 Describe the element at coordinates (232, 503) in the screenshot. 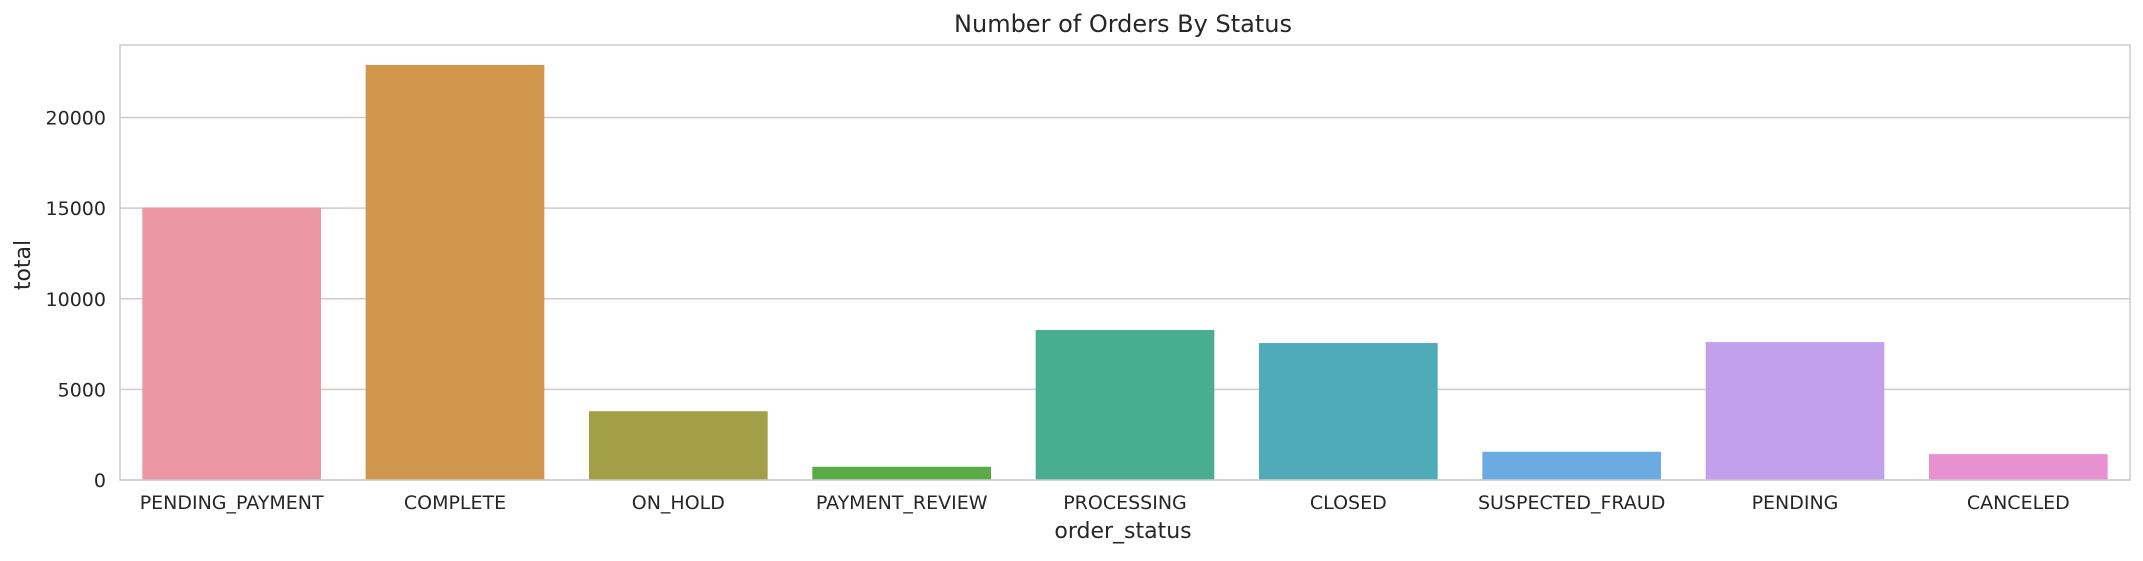

I see `x-tick-label: PENDING_PAYMENT` at that location.